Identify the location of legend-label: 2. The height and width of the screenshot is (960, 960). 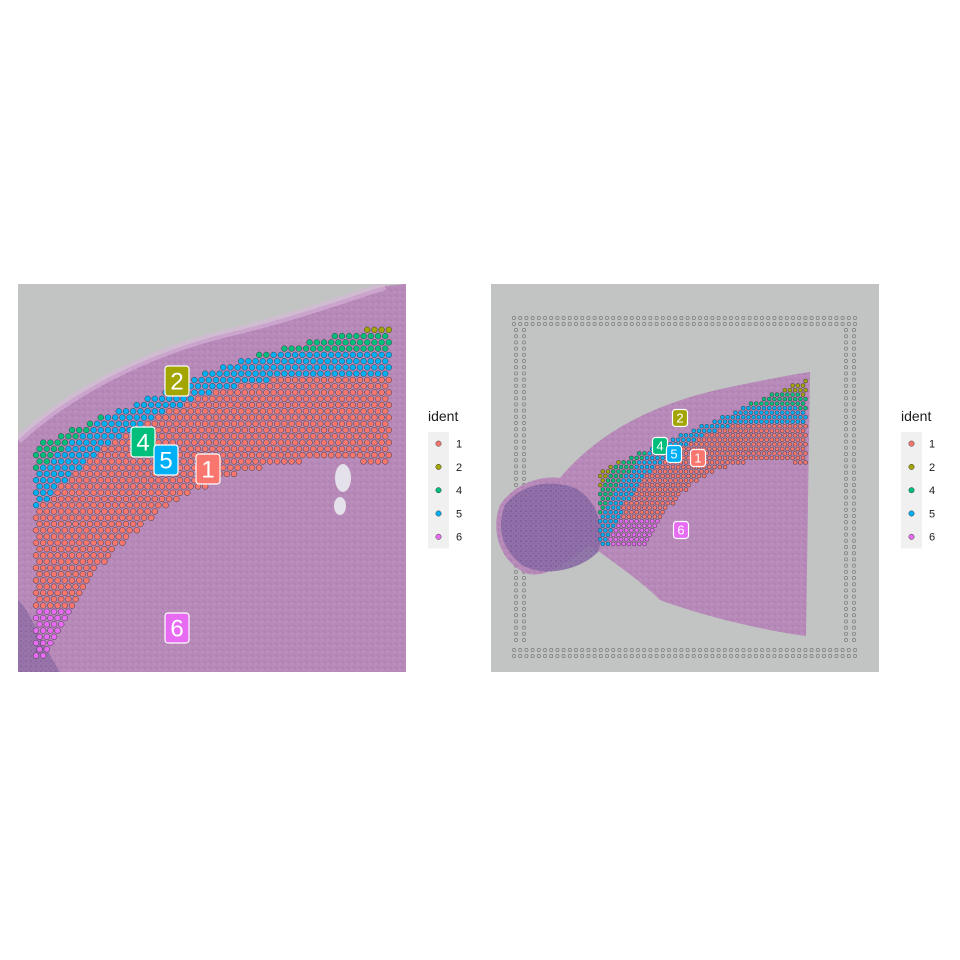
(459, 468).